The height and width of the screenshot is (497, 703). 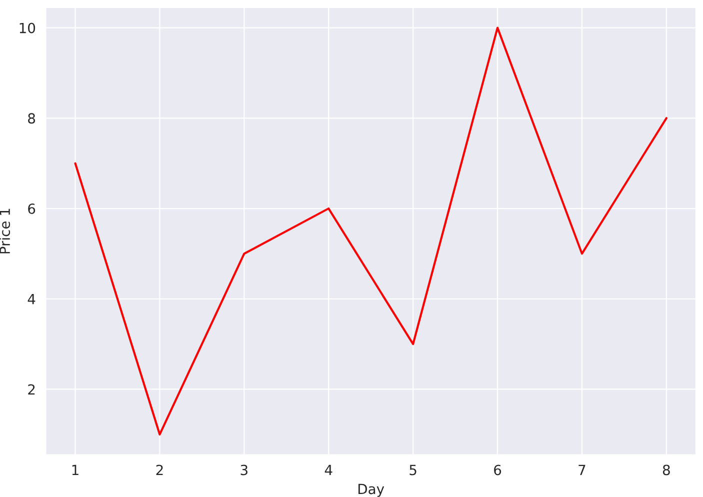 What do you see at coordinates (244, 470) in the screenshot?
I see `x-tick-label: 3` at bounding box center [244, 470].